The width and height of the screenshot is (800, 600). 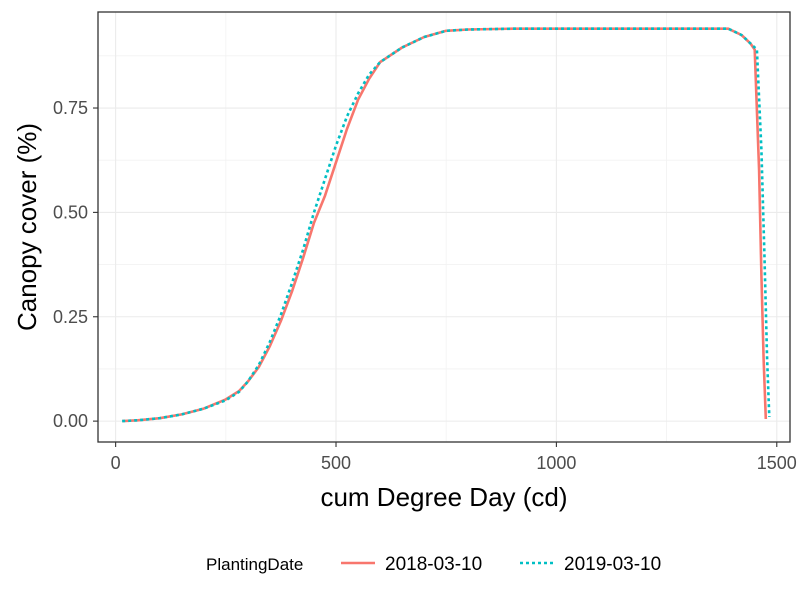 What do you see at coordinates (70, 108) in the screenshot?
I see `y-tick-label: 0.75` at bounding box center [70, 108].